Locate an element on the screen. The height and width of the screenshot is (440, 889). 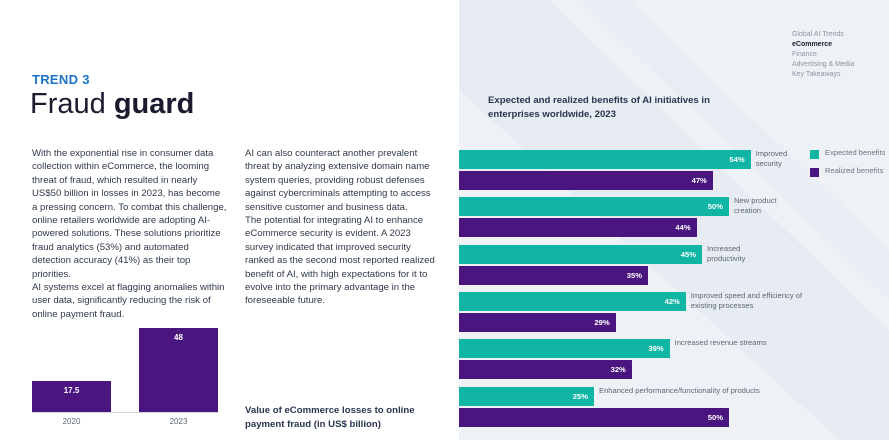
legend-item-expected: Expected benefits is located at coordinates (848, 153).